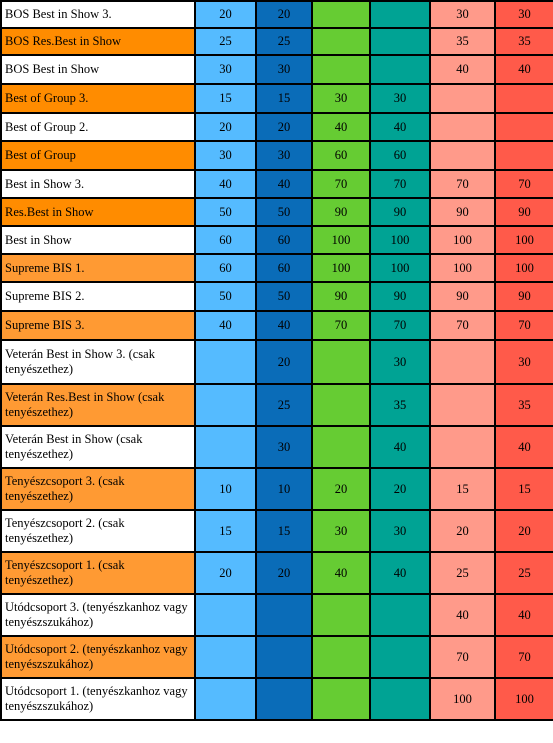  Describe the element at coordinates (284, 489) in the screenshot. I see `points-cell-col2: 10` at that location.